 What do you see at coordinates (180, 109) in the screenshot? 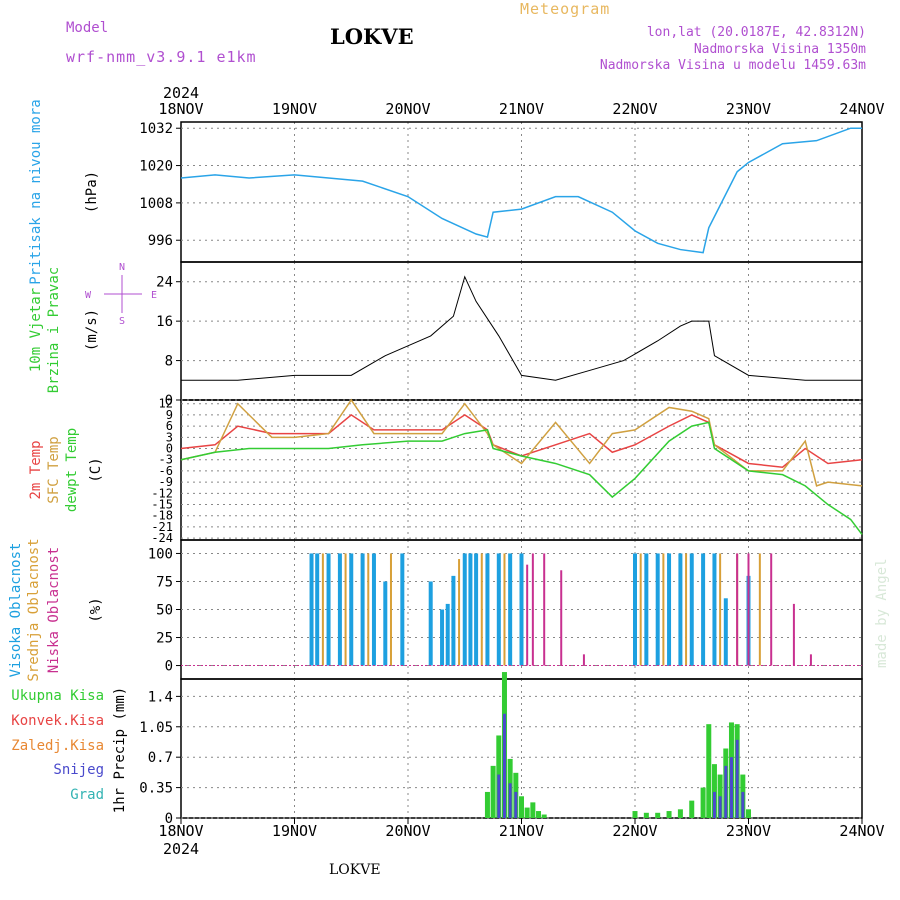
I see `time-label-top: 18NOV` at bounding box center [180, 109].